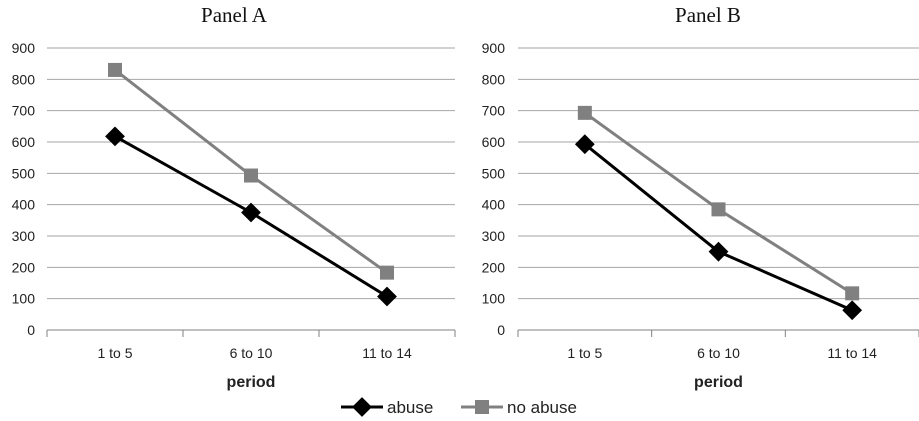  I want to click on legend-no-abuse-label: no abuse, so click(542, 407).